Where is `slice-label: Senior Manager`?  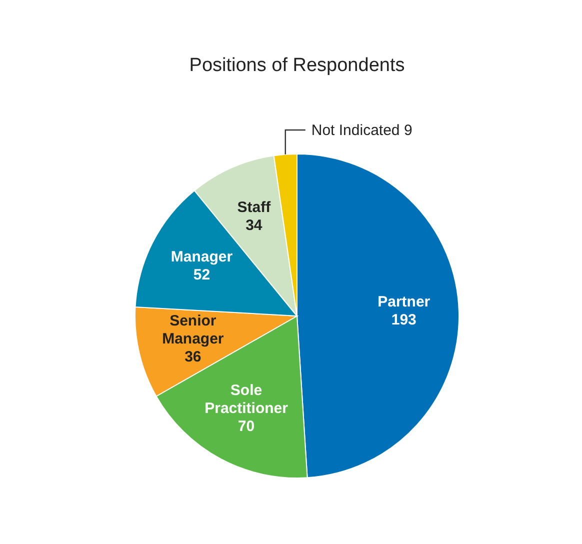 slice-label: Senior Manager is located at coordinates (193, 330).